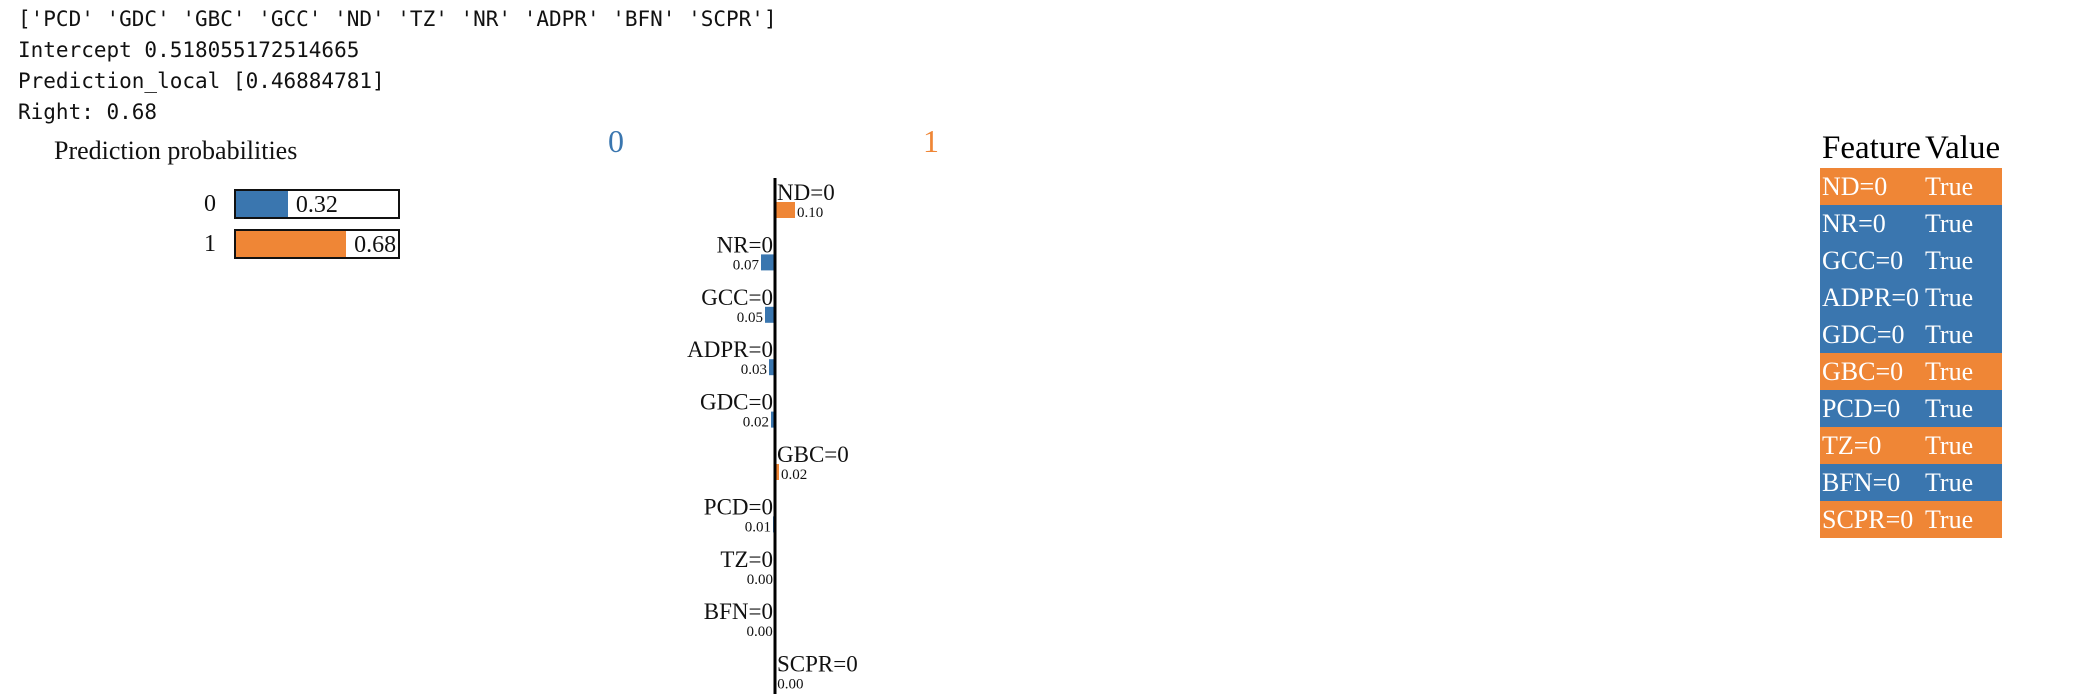 This screenshot has height=694, width=2092. I want to click on feature-label: SCPR=0, so click(817, 664).